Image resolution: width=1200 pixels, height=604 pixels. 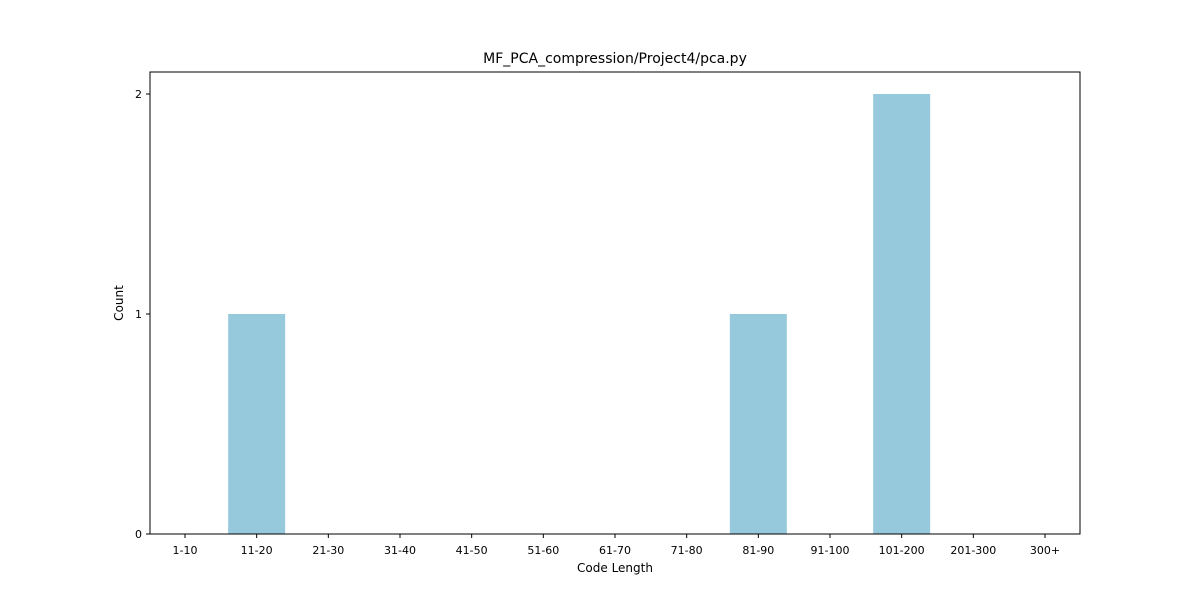 What do you see at coordinates (119, 303) in the screenshot?
I see `y-axis-label: Count` at bounding box center [119, 303].